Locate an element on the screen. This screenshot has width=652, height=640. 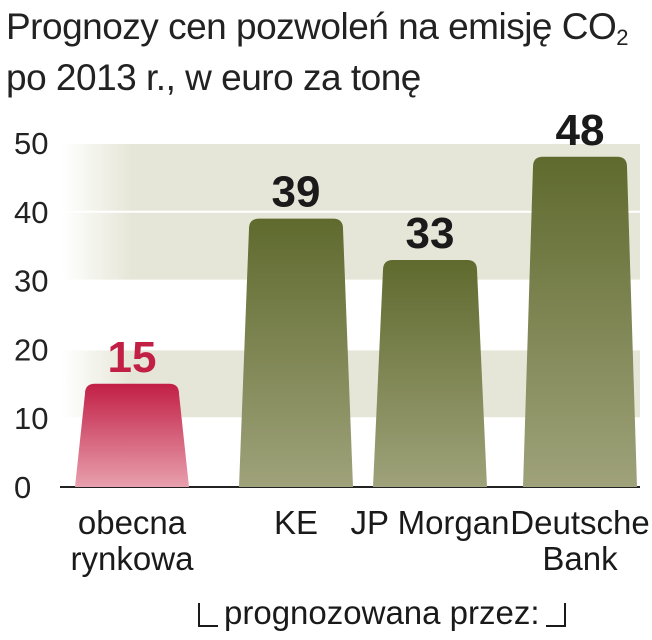
y-tick-label: 20 is located at coordinates (31, 349).